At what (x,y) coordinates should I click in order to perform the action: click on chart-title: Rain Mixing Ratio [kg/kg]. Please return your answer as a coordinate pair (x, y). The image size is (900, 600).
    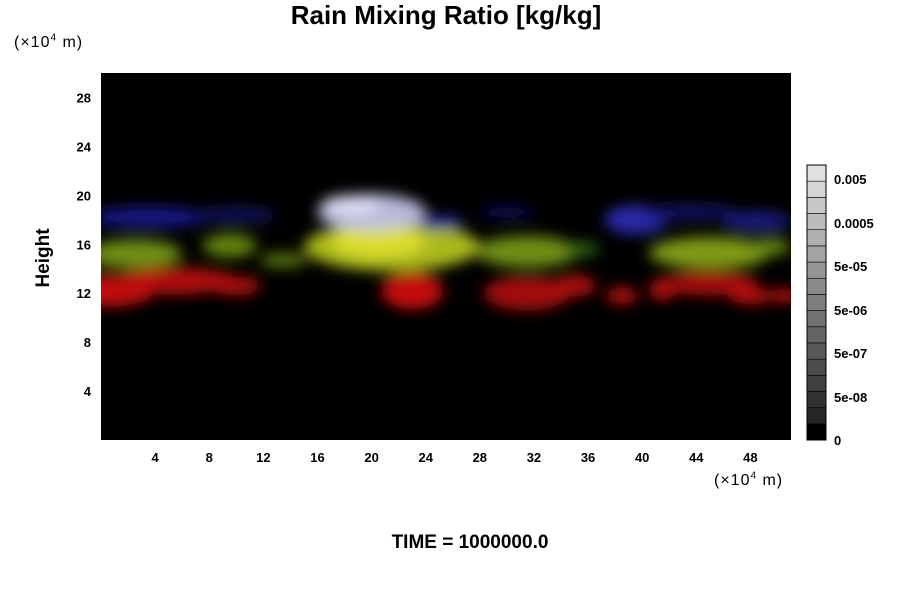
    Looking at the image, I should click on (446, 15).